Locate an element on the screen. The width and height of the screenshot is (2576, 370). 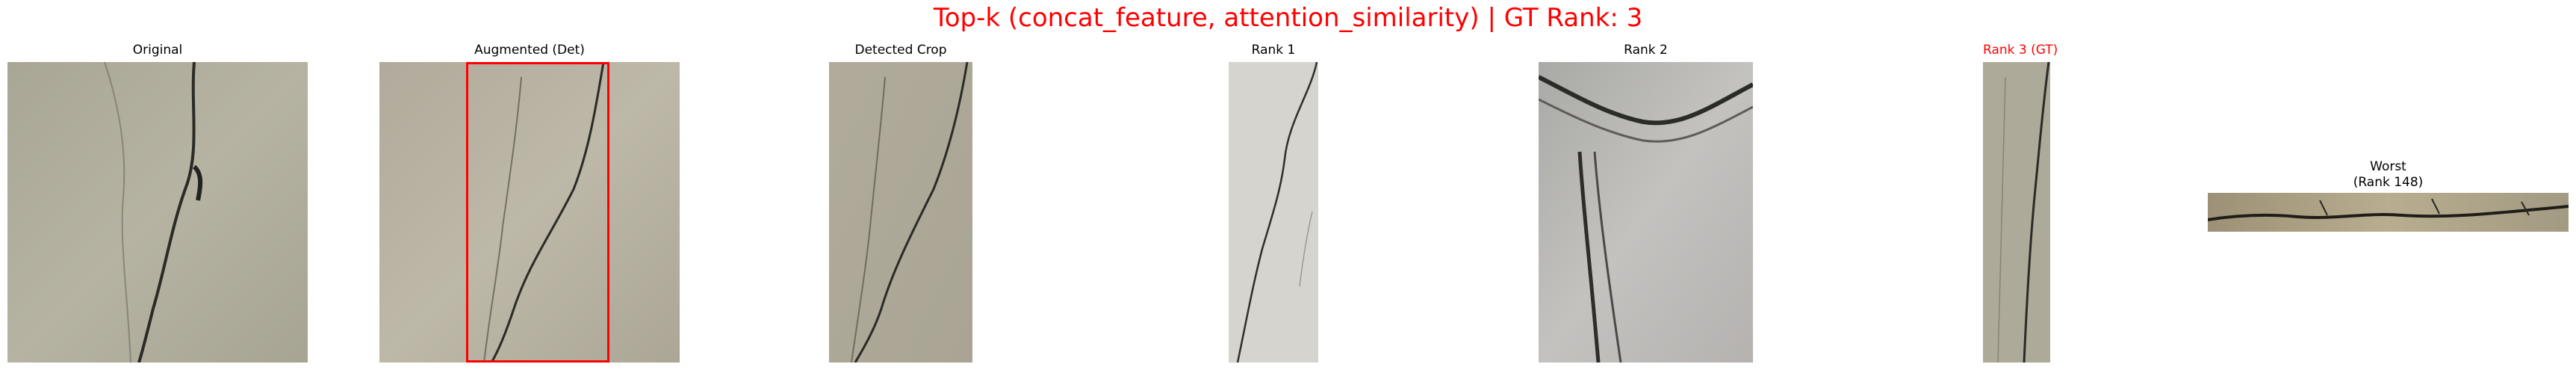
detected-crop-image is located at coordinates (901, 213).